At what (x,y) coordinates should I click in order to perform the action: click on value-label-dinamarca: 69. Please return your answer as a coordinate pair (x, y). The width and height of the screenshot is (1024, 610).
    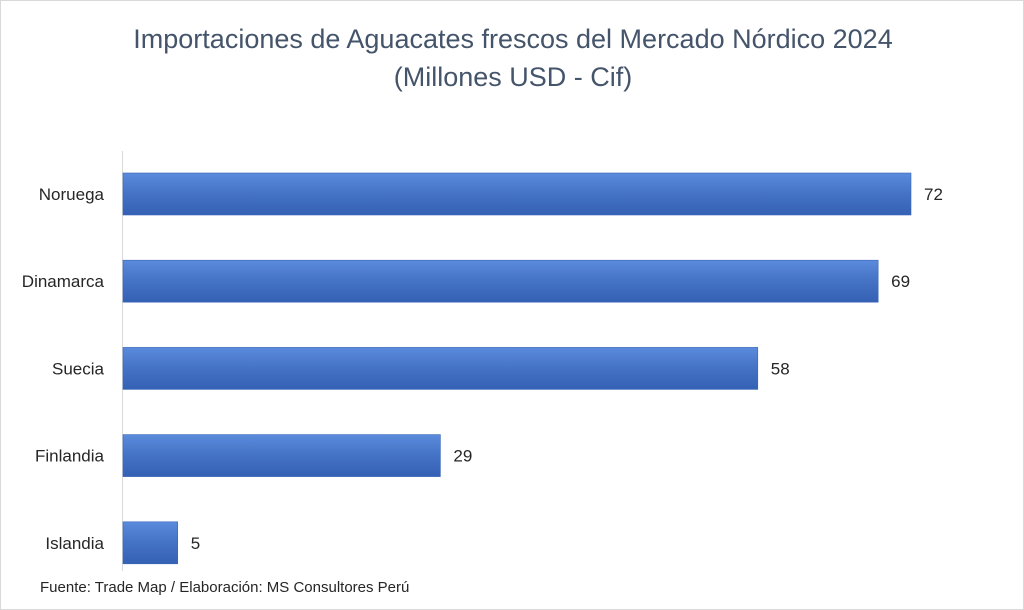
    Looking at the image, I should click on (900, 281).